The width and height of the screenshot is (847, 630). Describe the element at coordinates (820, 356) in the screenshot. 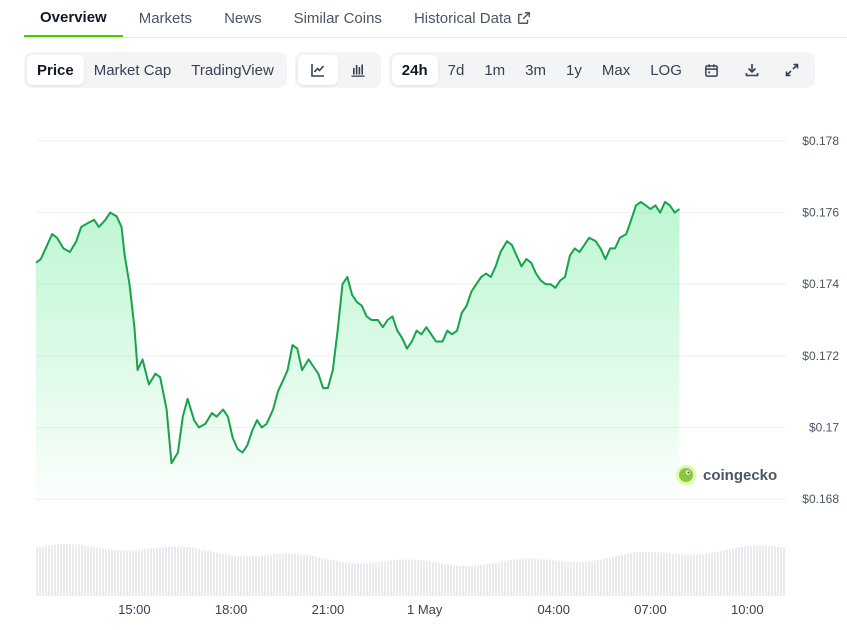

I see `y-tick-label: $0.172` at that location.